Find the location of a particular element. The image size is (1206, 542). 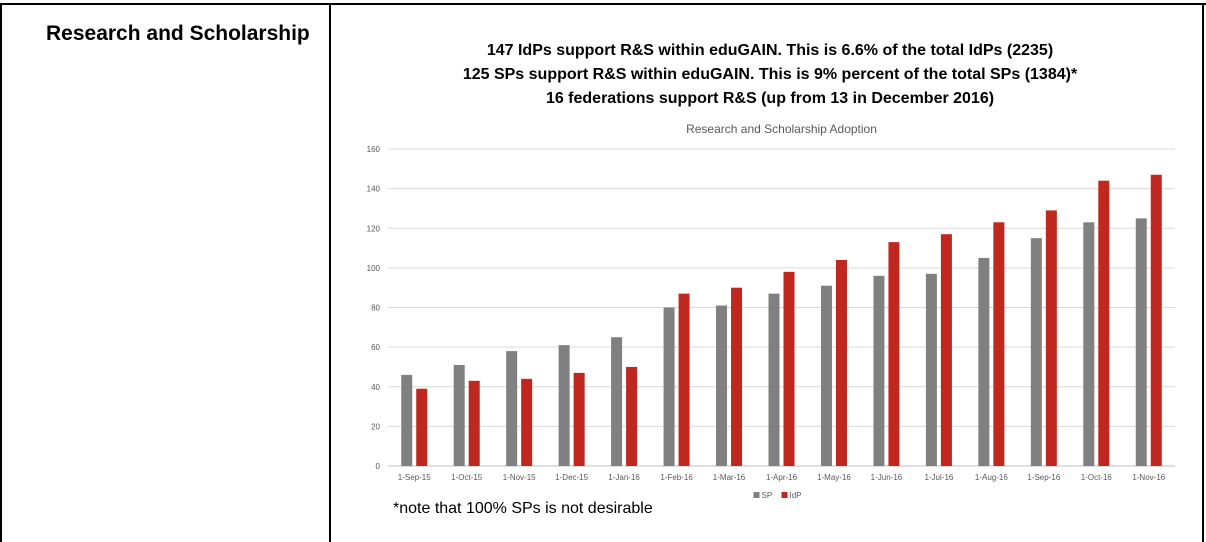

x-tick-label: 1-Oct-15 is located at coordinates (467, 477).